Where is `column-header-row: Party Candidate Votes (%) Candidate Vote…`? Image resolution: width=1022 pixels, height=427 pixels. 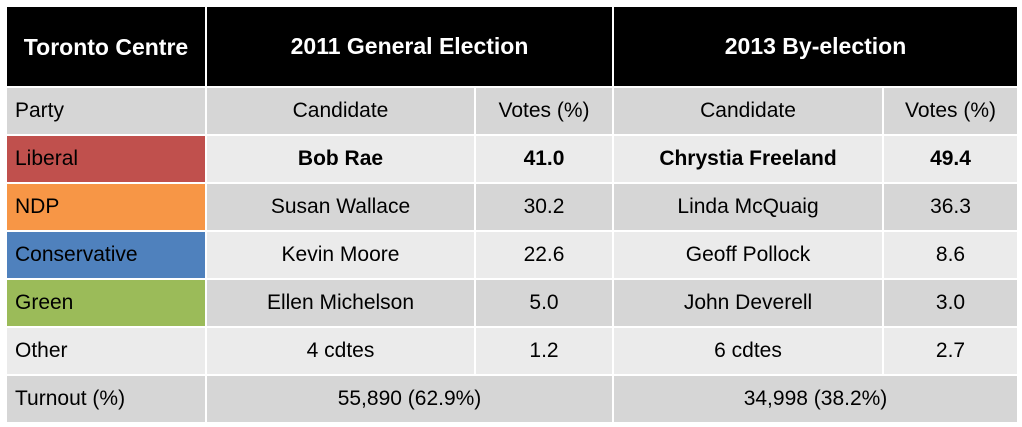
column-header-row: Party Candidate Votes (%) Candidate Vote… is located at coordinates (512, 111).